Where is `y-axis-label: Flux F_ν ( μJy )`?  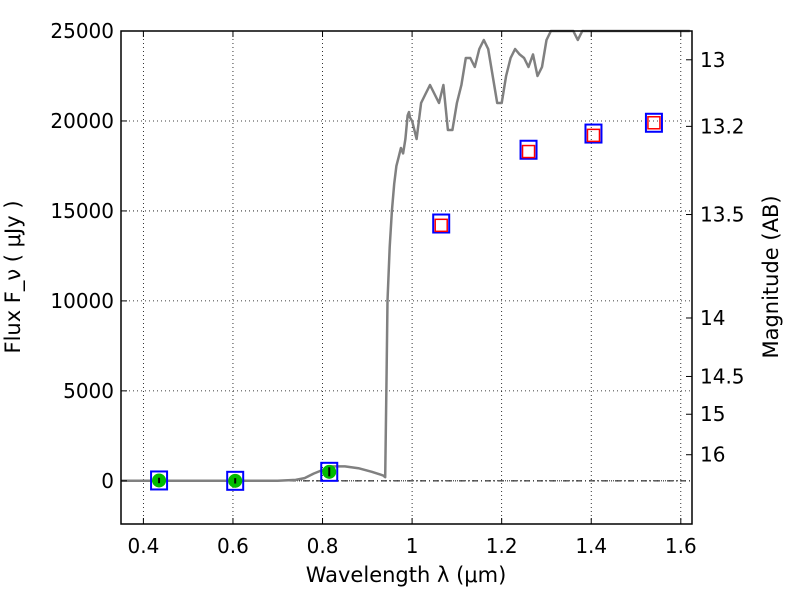 y-axis-label: Flux F_ν ( μJy ) is located at coordinates (13, 276).